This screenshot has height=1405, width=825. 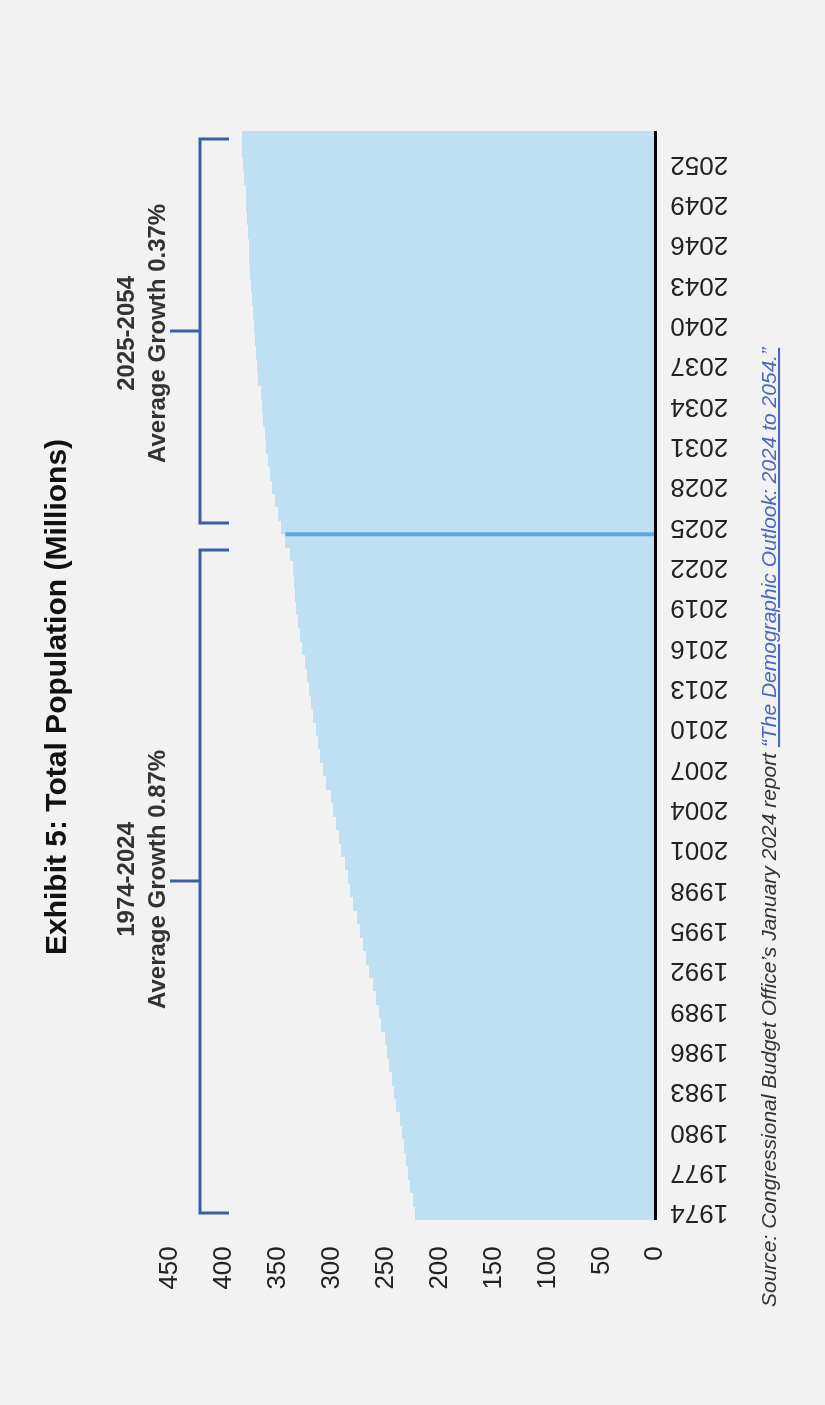 I want to click on y-tick-label: 2007, so click(x=699, y=770).